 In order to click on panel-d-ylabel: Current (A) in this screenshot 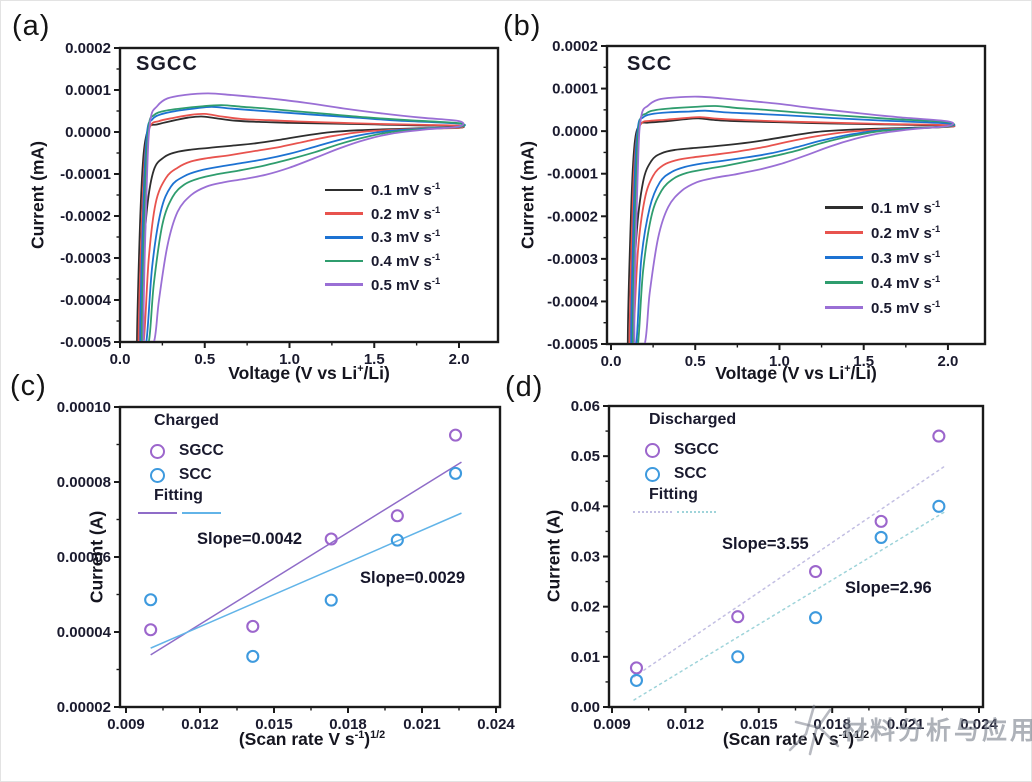, I will do `click(553, 556)`.